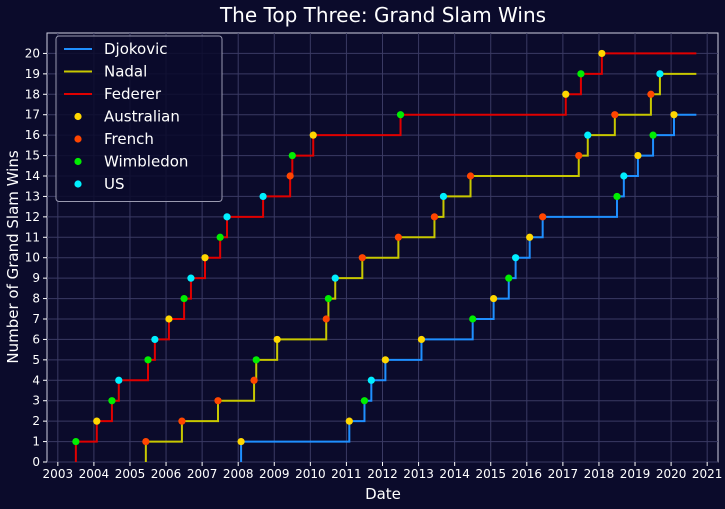 The image size is (725, 509). Describe the element at coordinates (563, 474) in the screenshot. I see `x-tick-label: 2017` at that location.